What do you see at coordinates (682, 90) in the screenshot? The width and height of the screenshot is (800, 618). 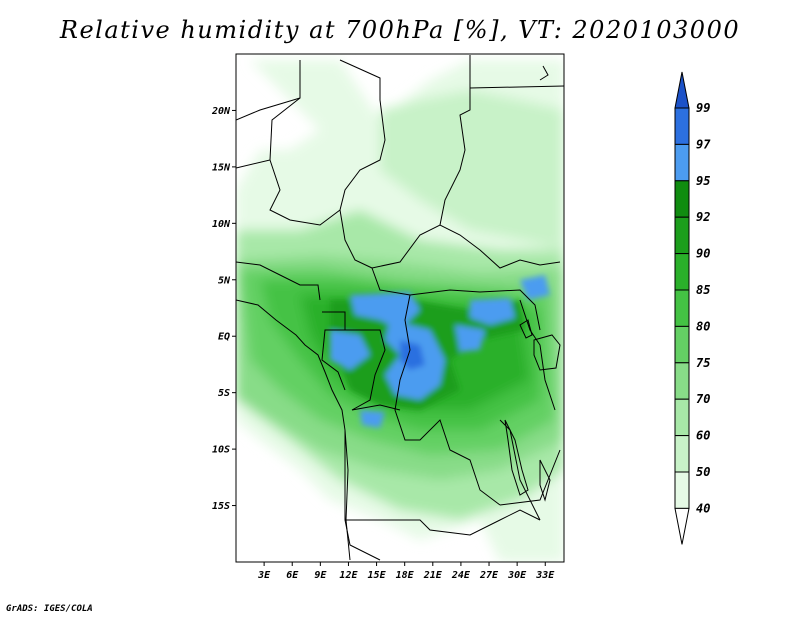 I see `colorbar-top-arrow` at bounding box center [682, 90].